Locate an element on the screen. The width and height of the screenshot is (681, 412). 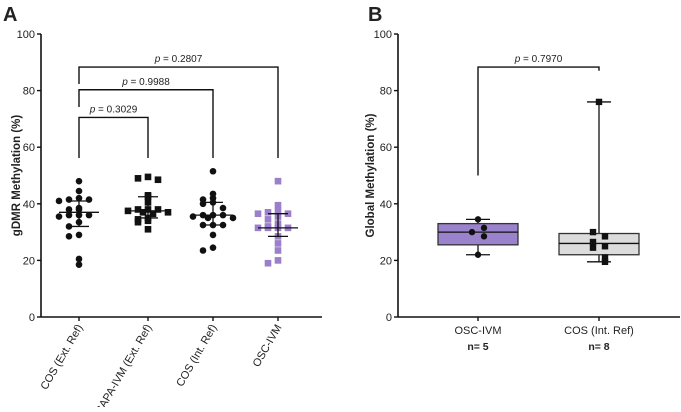
panel-label-b: B is located at coordinates (375, 15).